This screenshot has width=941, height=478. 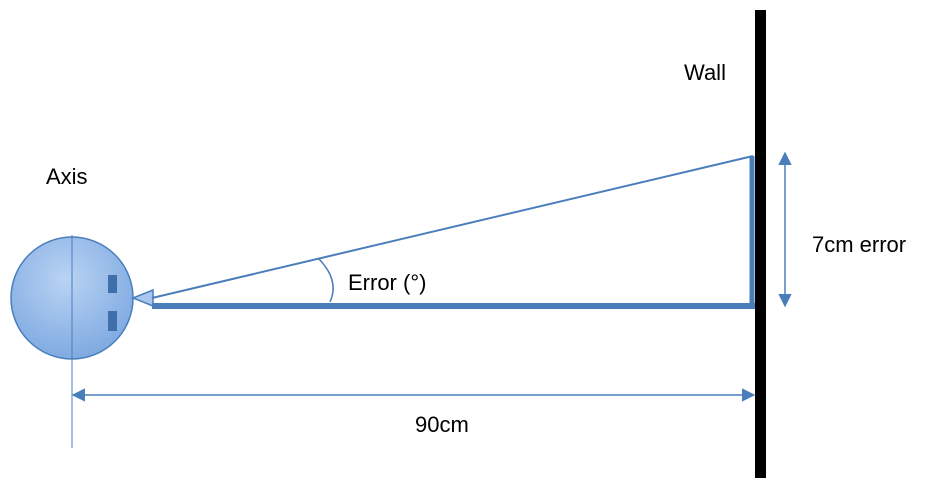 What do you see at coordinates (325, 280) in the screenshot?
I see `angle-arc` at bounding box center [325, 280].